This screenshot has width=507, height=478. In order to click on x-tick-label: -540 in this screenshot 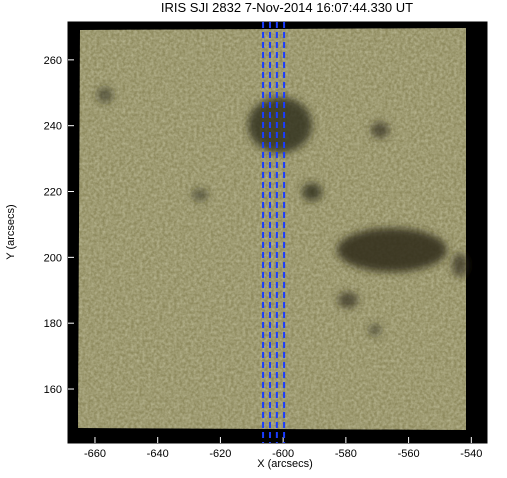, I will do `click(471, 454)`.